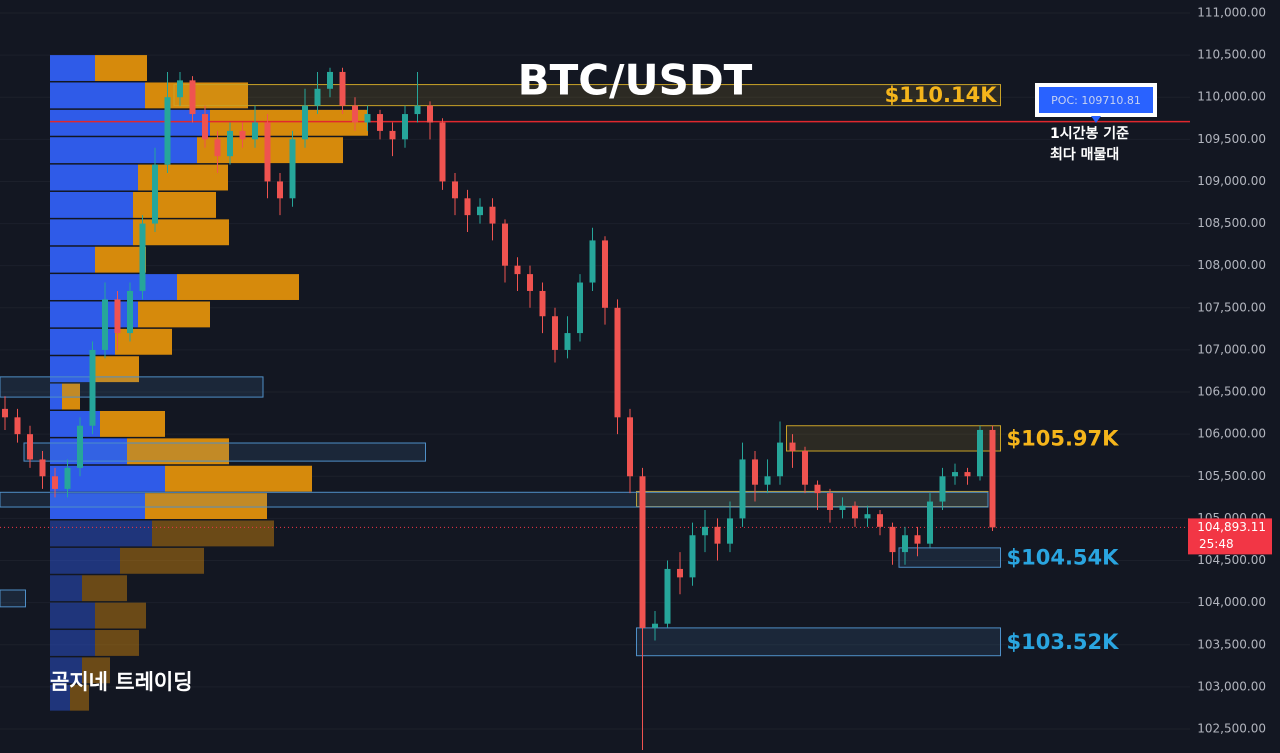  I want to click on poc-box, so click(1096, 100).